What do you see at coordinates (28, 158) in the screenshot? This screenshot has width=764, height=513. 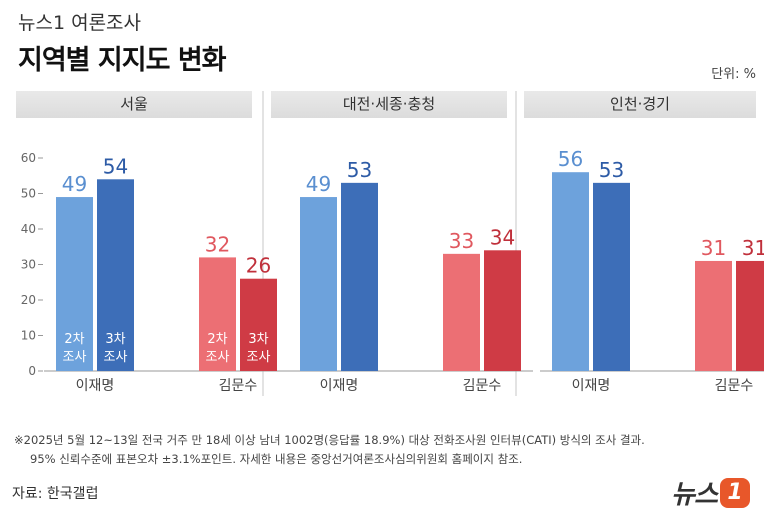 I see `y-tick-label: 60` at bounding box center [28, 158].